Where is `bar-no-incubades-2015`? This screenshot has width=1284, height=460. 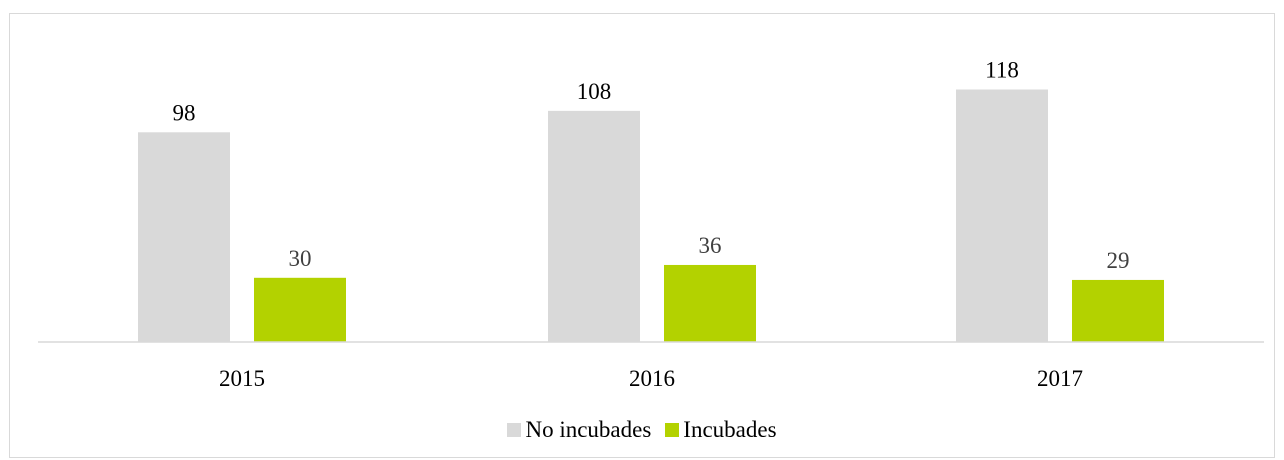
bar-no-incubades-2015 is located at coordinates (184, 237).